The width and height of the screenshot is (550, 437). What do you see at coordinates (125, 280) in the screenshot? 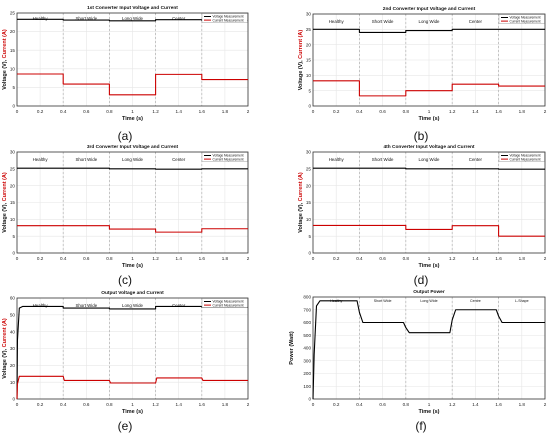
I see `panel-sublabel: (c)` at bounding box center [125, 280].